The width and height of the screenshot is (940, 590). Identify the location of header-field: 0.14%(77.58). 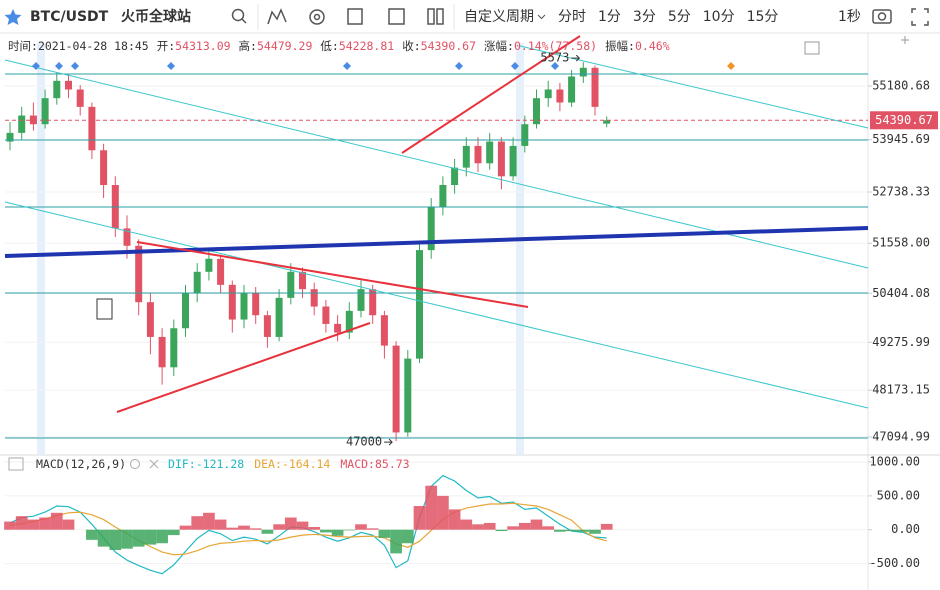
(555, 46).